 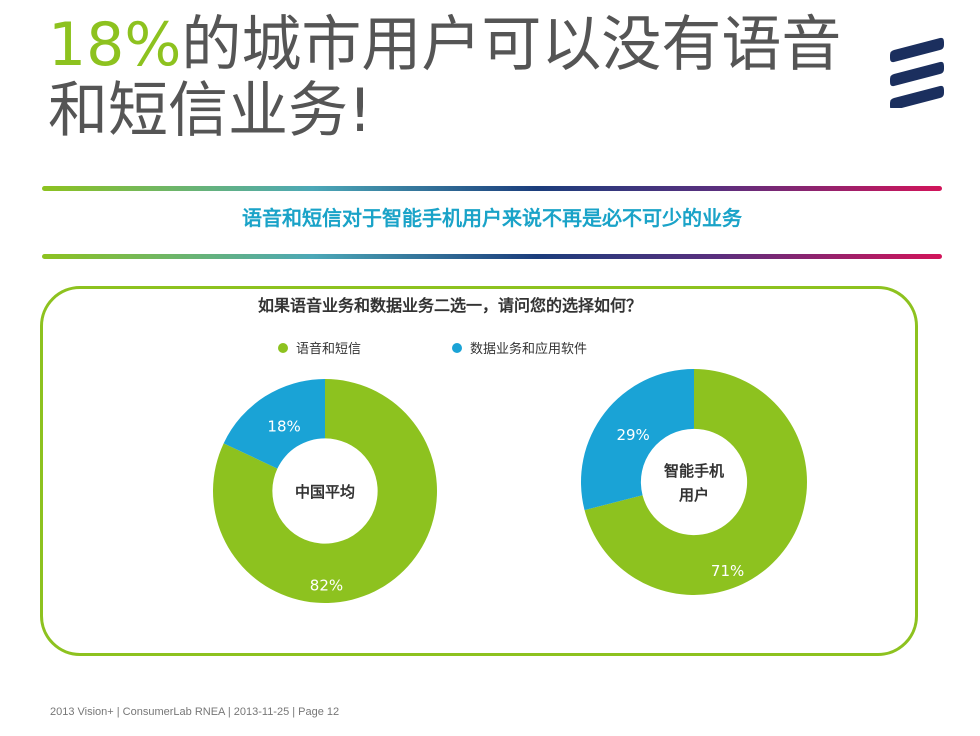 I want to click on donut-china-average: 82% 18% 中国平均, so click(x=325, y=491).